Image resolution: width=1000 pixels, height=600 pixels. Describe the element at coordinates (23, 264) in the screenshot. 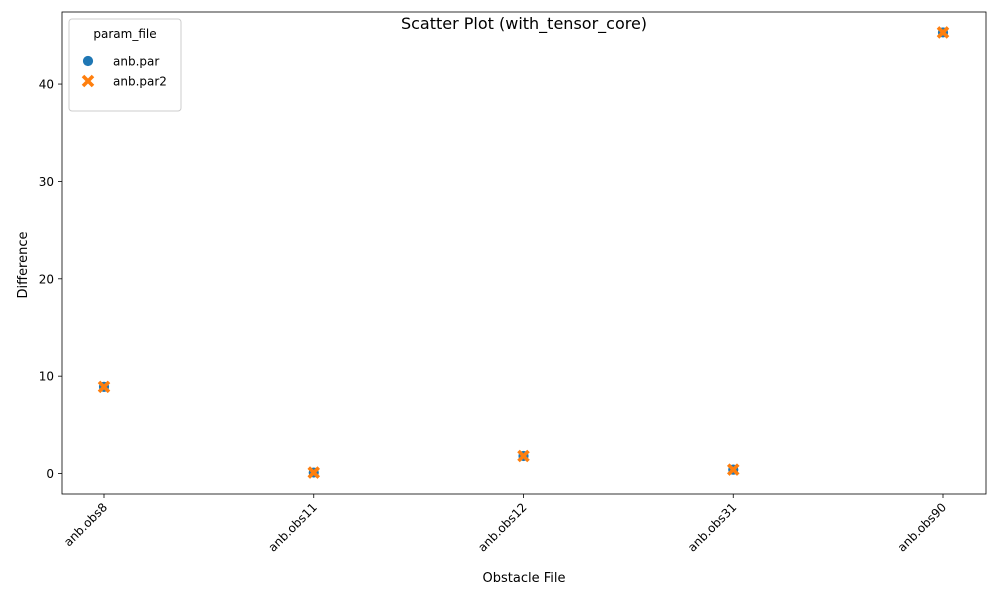

I see `y-axis-label: Difference` at that location.